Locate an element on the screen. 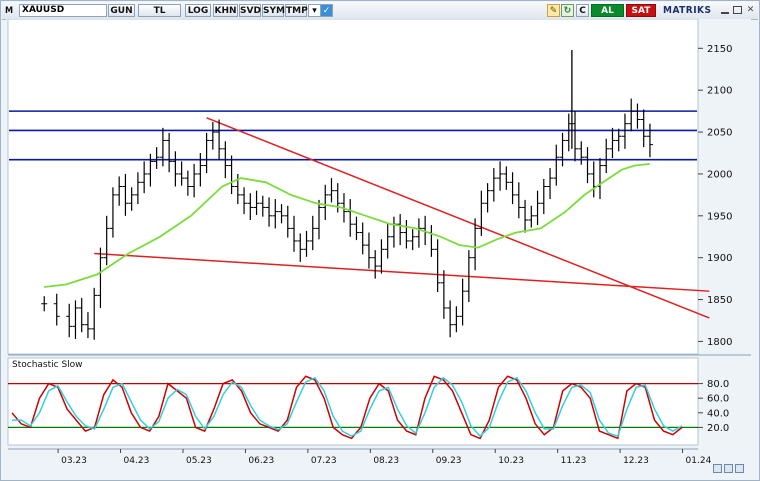 The height and width of the screenshot is (481, 760). stochastic-d-line is located at coordinates (347, 407).